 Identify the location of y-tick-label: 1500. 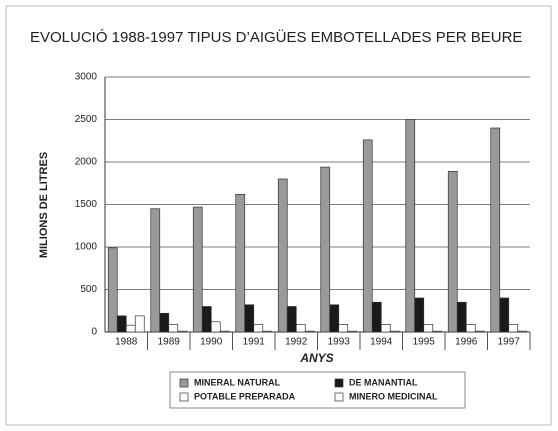
(86, 204).